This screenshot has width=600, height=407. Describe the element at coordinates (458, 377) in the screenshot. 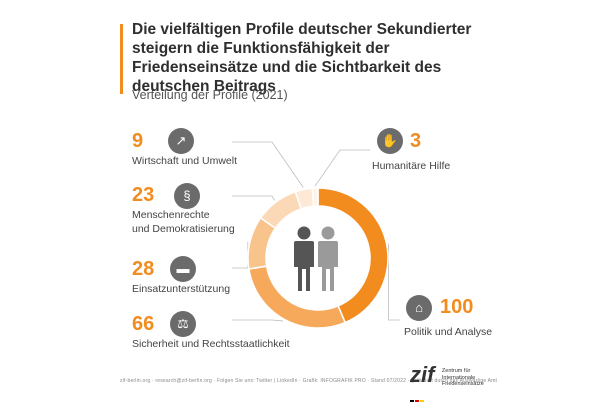

I see `logo-line-2: Internationale` at that location.